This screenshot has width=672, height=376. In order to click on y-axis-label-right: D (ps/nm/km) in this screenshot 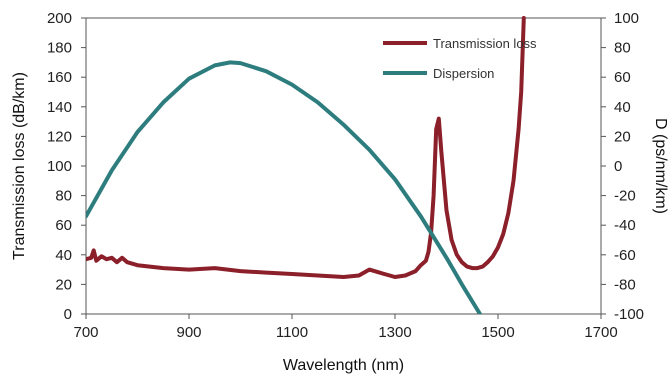, I will do `click(660, 166)`.